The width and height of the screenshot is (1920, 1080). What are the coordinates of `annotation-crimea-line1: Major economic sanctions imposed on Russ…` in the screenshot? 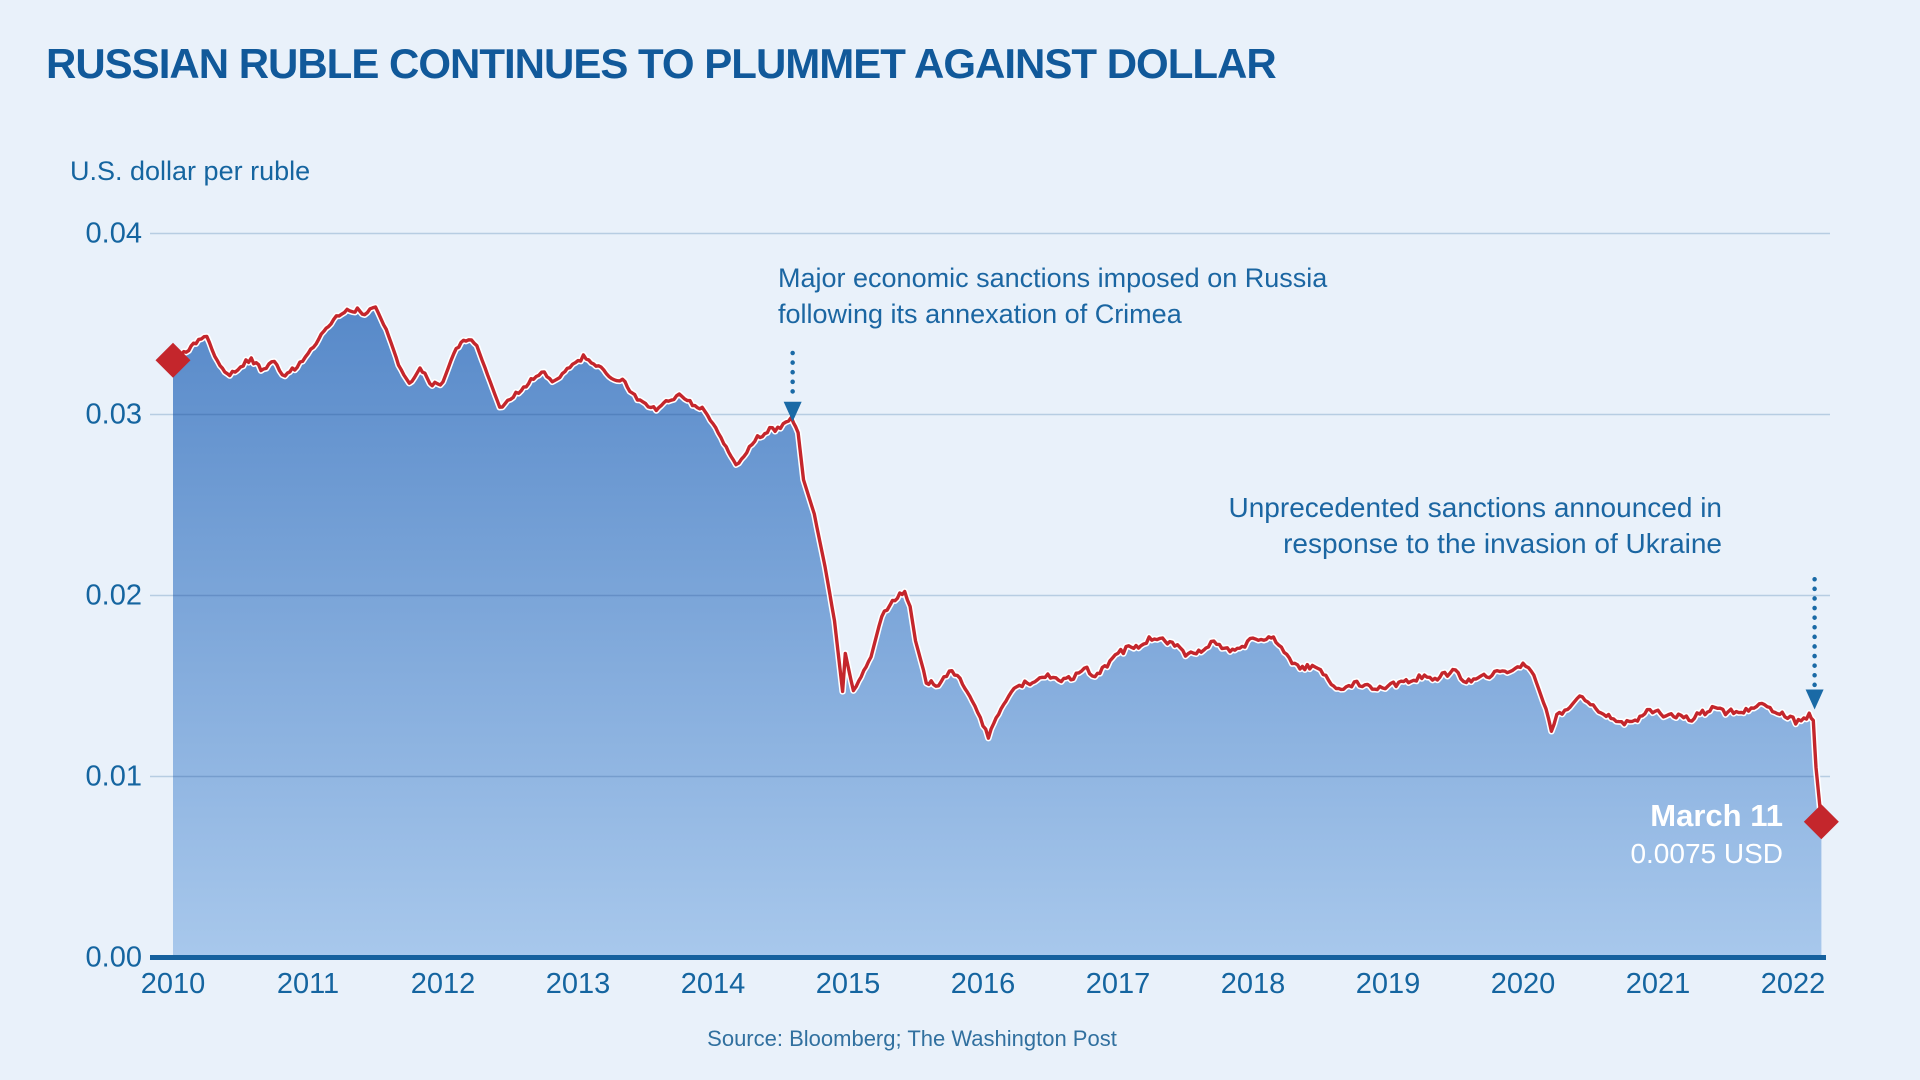 It's located at (1053, 278).